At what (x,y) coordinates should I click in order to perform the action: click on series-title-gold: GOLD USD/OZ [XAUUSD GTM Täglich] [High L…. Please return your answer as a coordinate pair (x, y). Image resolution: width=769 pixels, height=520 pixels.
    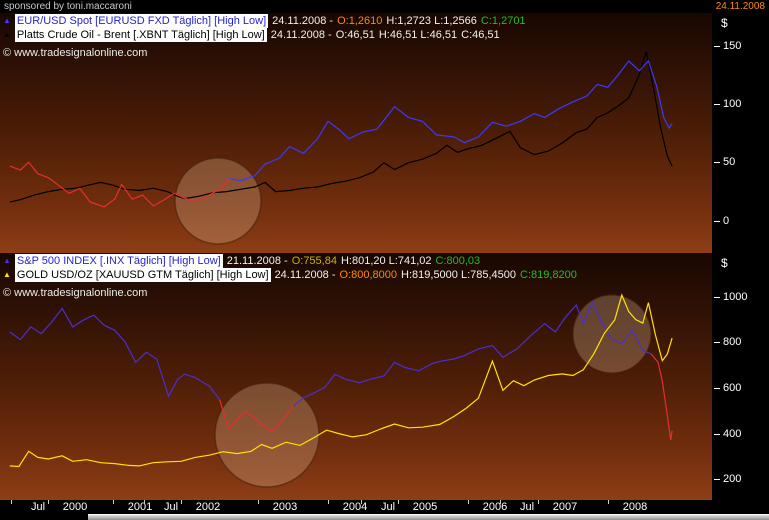
    Looking at the image, I should click on (142, 275).